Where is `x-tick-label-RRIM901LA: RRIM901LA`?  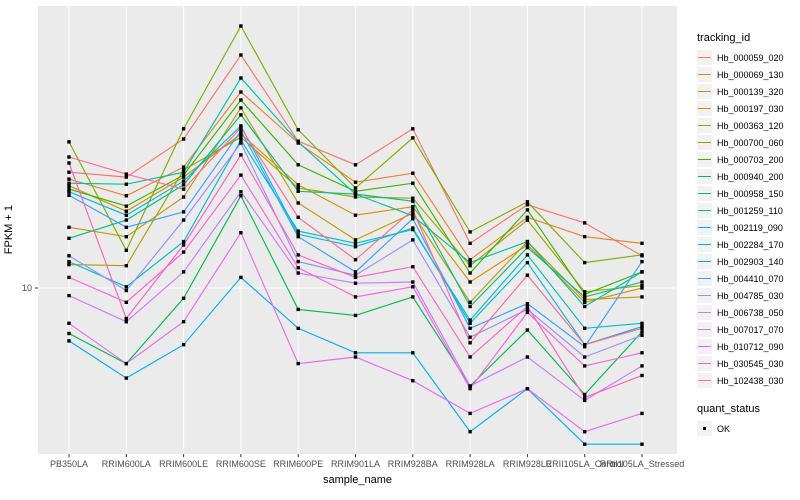
x-tick-label-RRIM901LA: RRIM901LA is located at coordinates (355, 464).